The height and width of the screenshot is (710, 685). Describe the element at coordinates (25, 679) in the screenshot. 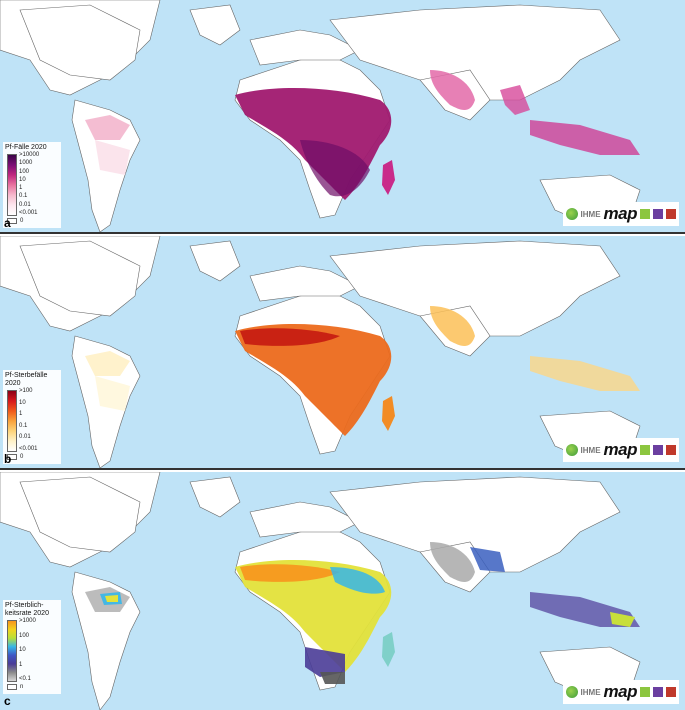

I see `legend-tick: <0.1` at that location.